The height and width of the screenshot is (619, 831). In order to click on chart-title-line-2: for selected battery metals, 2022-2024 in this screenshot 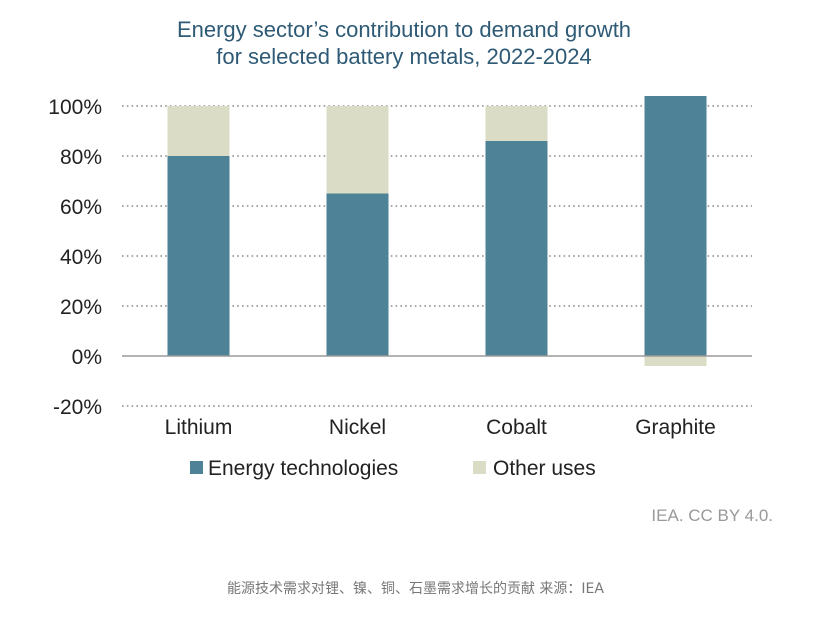, I will do `click(403, 56)`.